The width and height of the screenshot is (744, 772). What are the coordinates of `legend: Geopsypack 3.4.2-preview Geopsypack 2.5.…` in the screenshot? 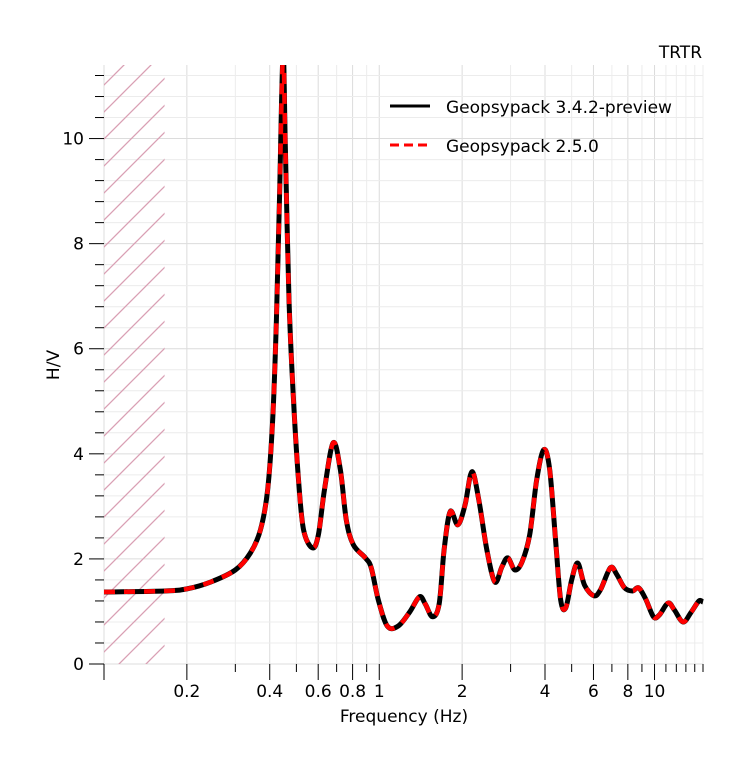 It's located at (531, 127).